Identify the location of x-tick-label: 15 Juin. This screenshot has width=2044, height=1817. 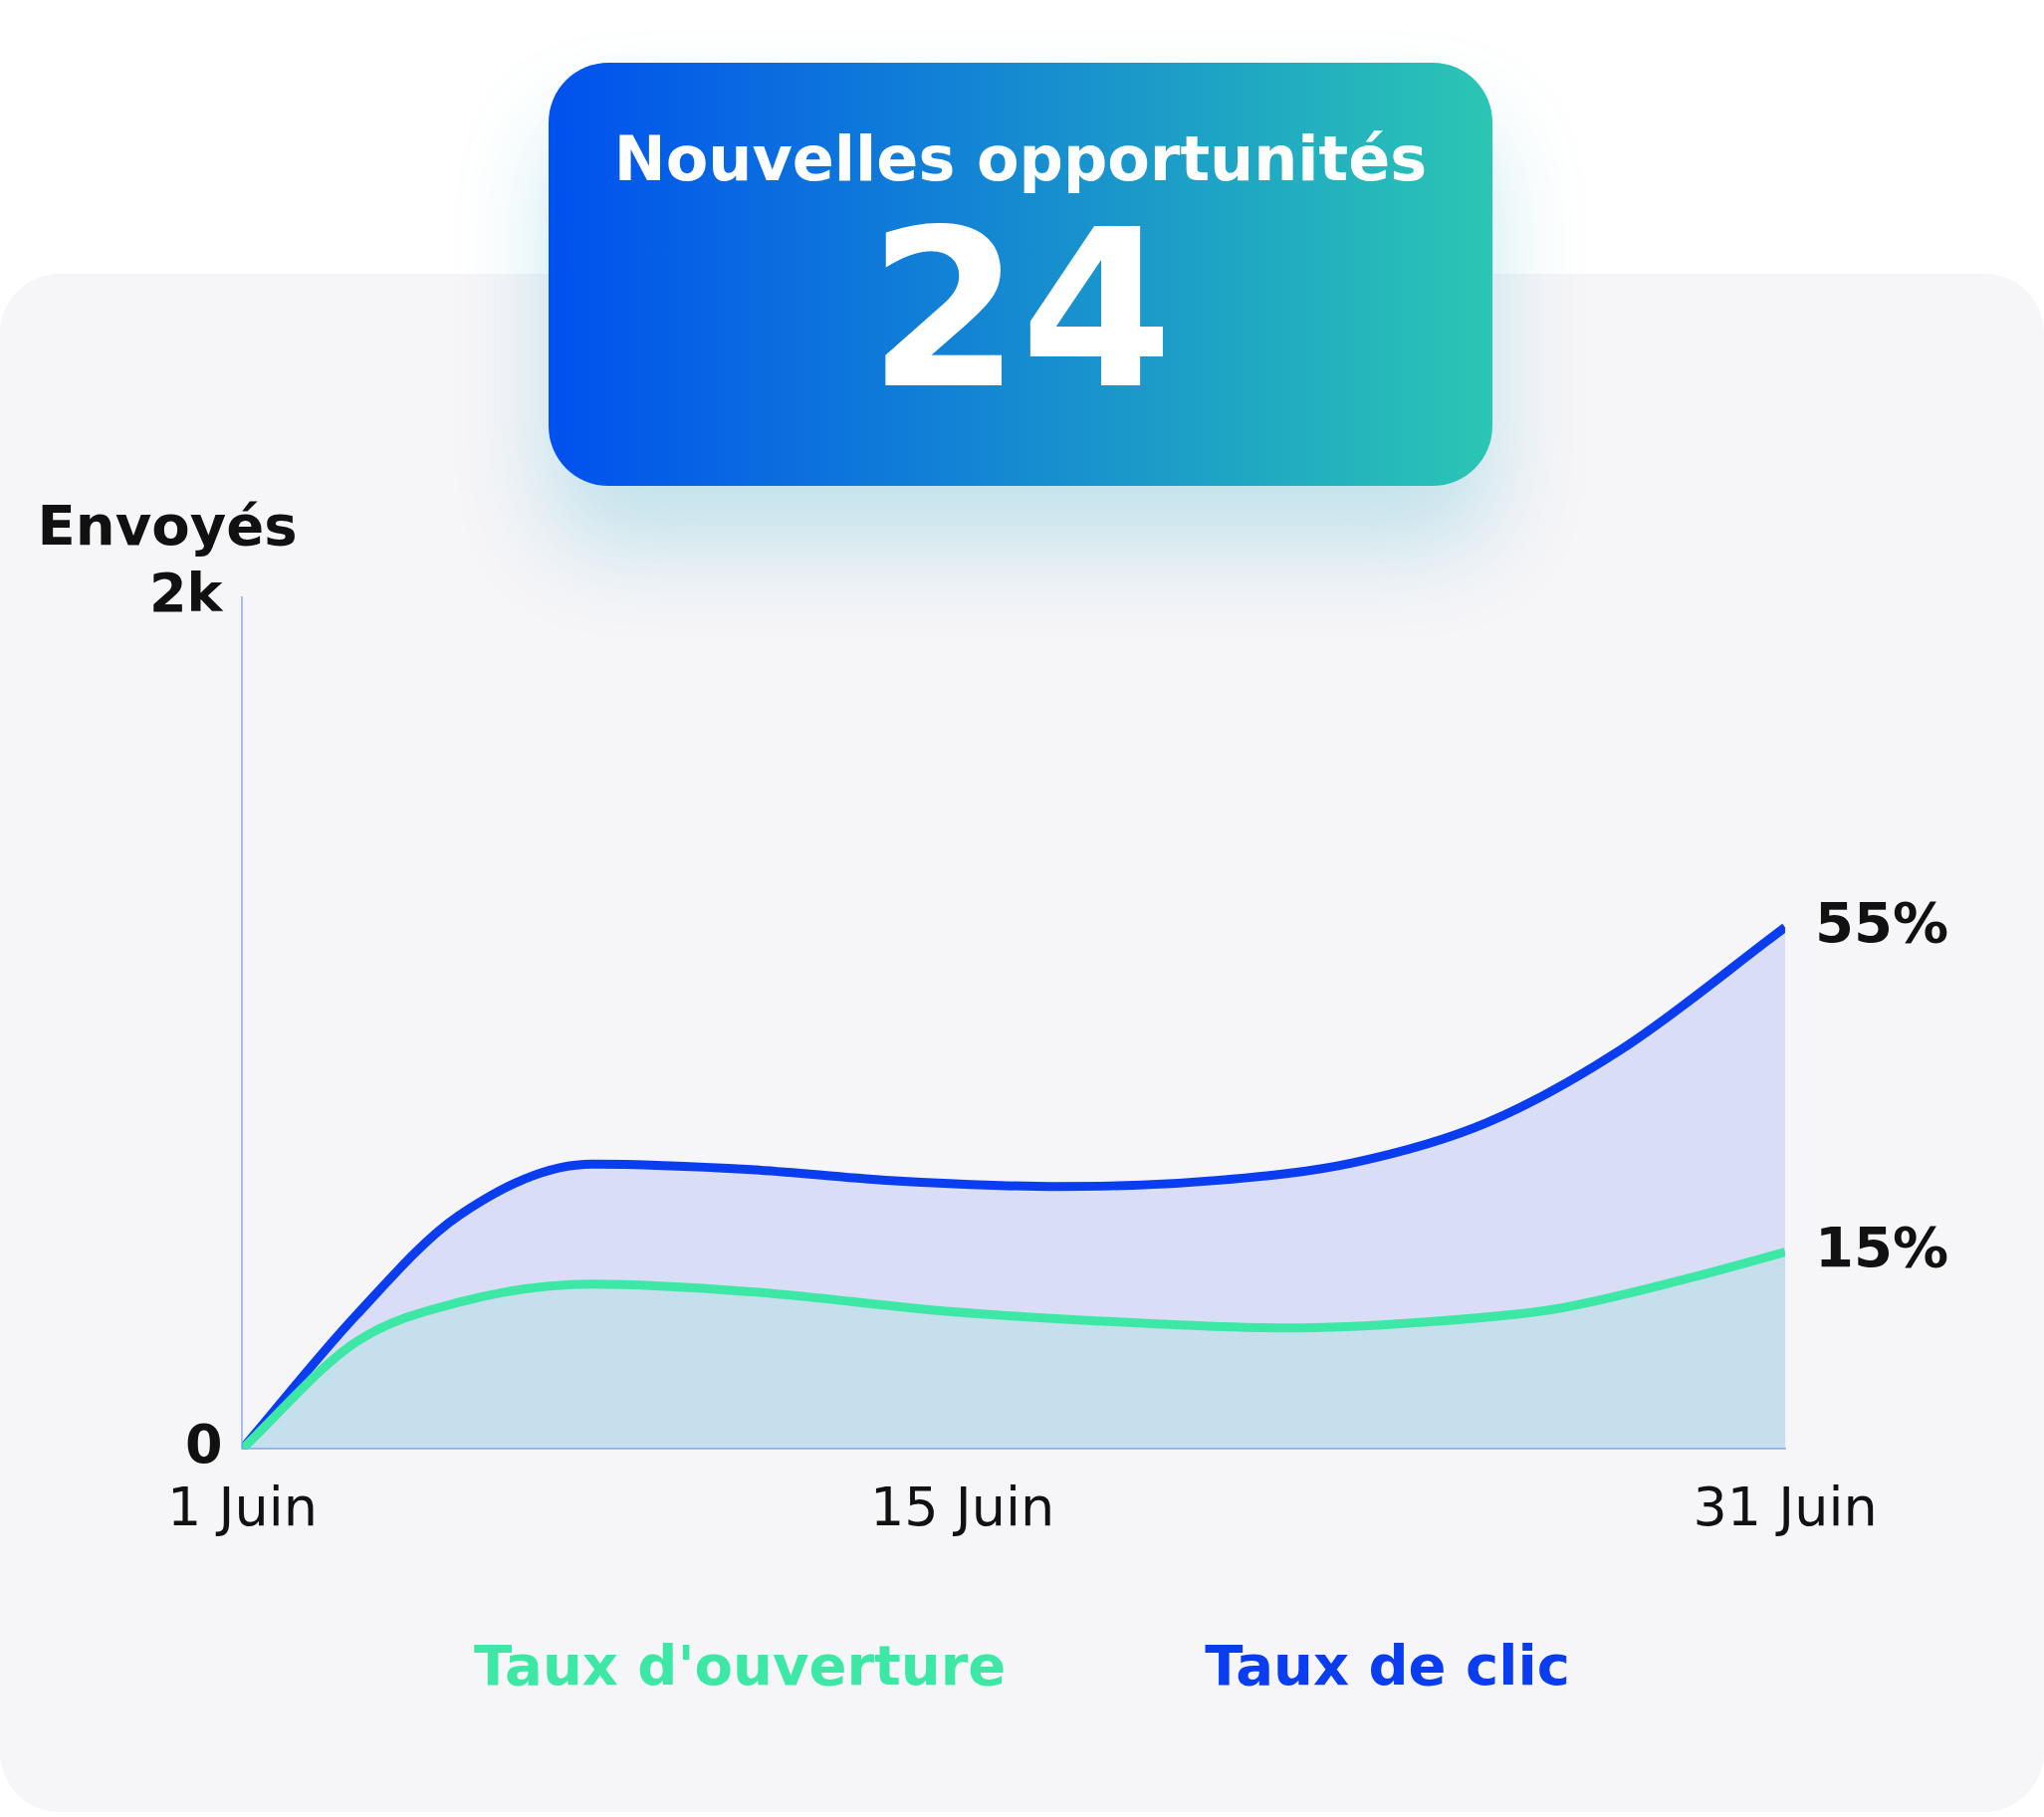
(962, 1507).